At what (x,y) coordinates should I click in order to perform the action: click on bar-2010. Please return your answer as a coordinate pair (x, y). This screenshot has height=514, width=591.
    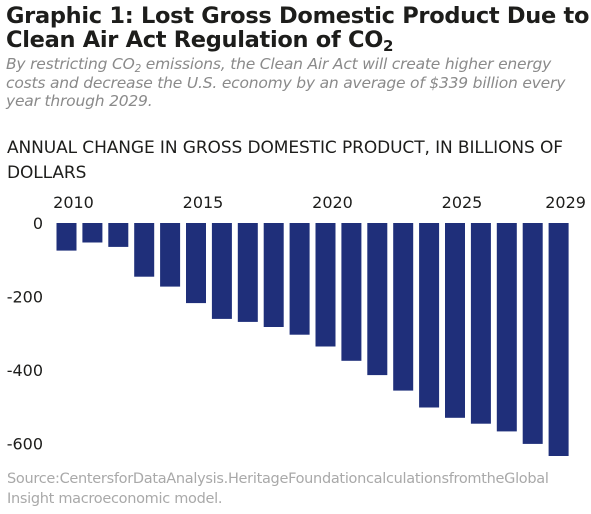
    Looking at the image, I should click on (66, 237).